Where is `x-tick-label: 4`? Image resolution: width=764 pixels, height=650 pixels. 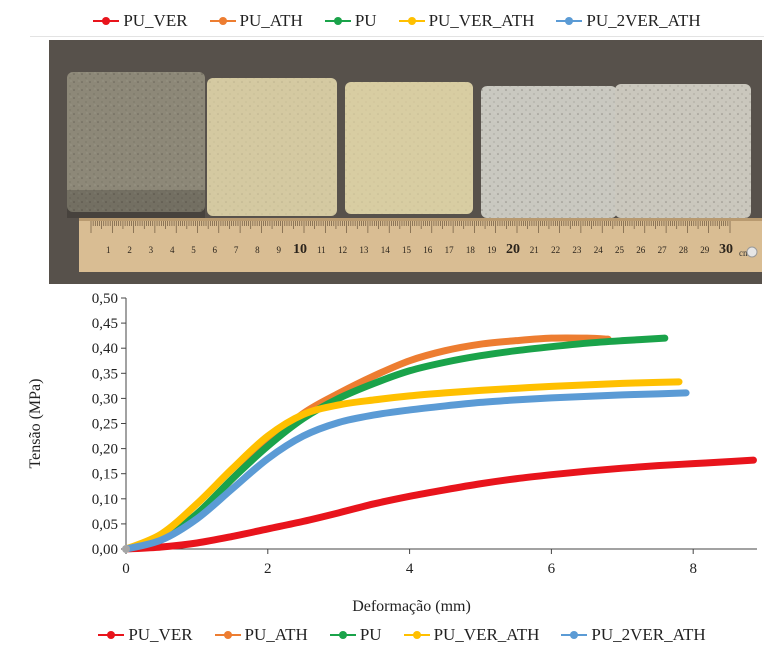 x-tick-label: 4 is located at coordinates (410, 569).